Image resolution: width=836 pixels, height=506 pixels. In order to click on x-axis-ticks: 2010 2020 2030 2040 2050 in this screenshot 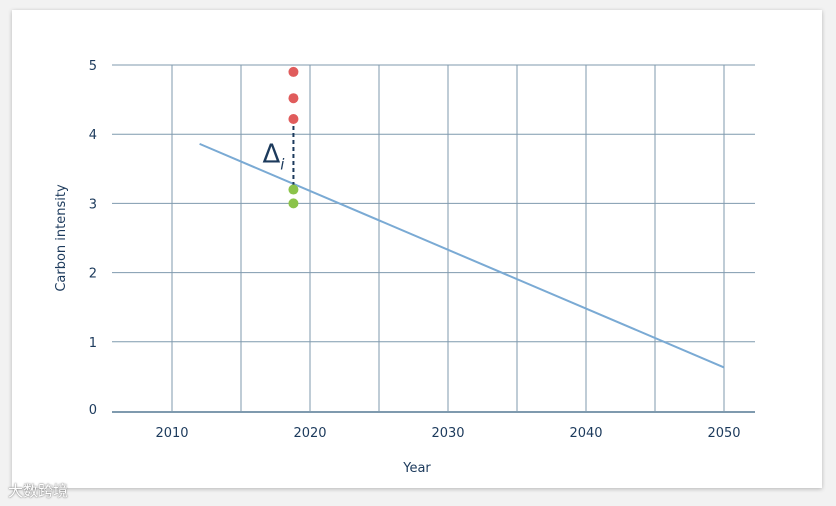, I will do `click(447, 433)`.